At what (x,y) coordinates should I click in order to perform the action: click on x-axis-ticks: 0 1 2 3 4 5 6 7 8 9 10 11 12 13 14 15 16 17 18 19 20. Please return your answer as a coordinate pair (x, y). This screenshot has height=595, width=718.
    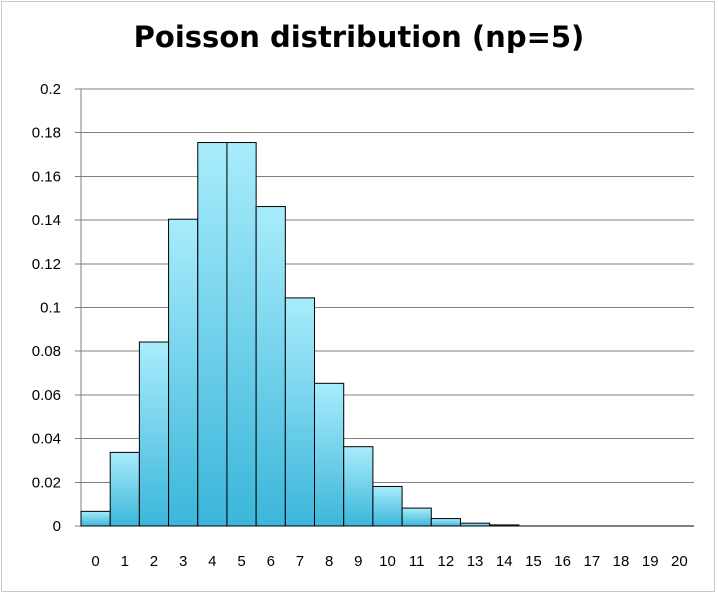
    Looking at the image, I should click on (389, 561).